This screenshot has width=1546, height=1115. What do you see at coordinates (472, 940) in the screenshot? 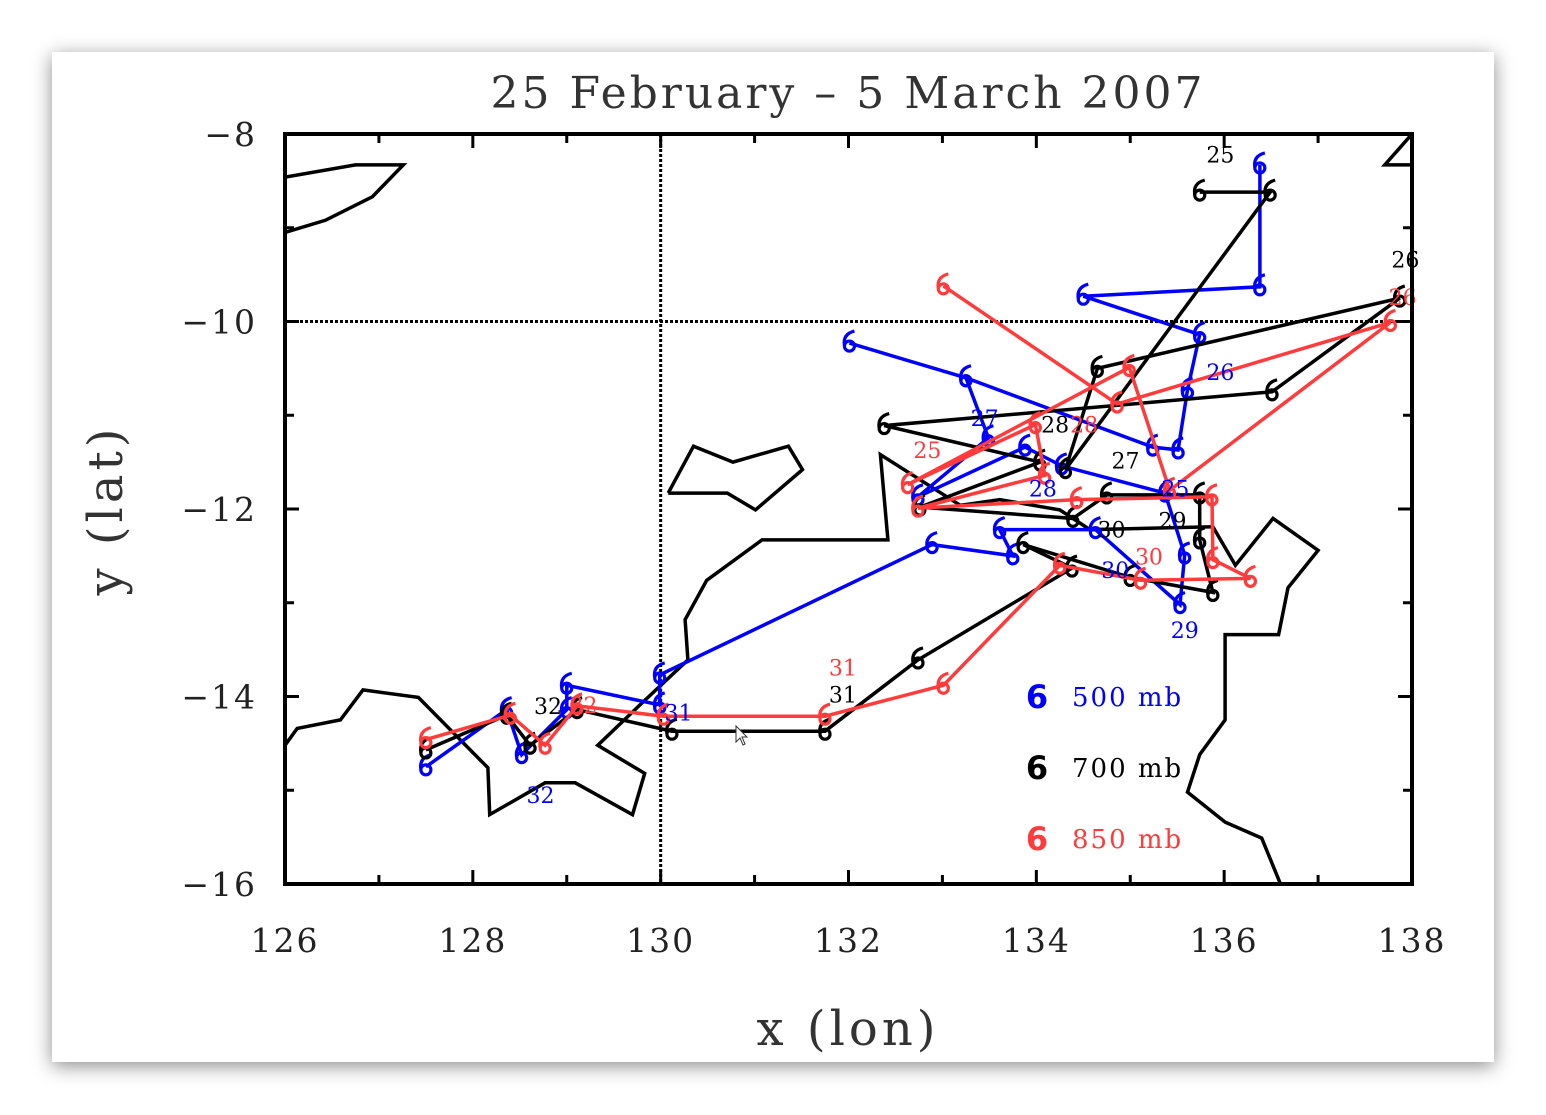
I see `x-tick-label: 128` at bounding box center [472, 940].